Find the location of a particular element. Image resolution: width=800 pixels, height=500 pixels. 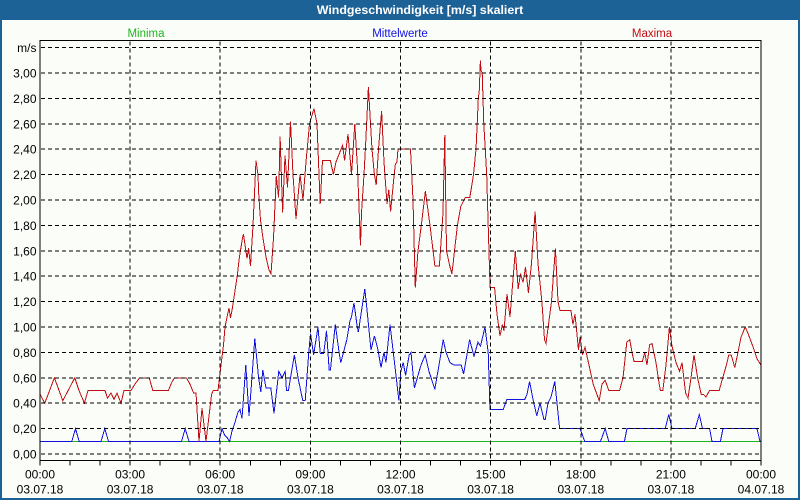

svg-text: 2,20 is located at coordinates (25, 175).